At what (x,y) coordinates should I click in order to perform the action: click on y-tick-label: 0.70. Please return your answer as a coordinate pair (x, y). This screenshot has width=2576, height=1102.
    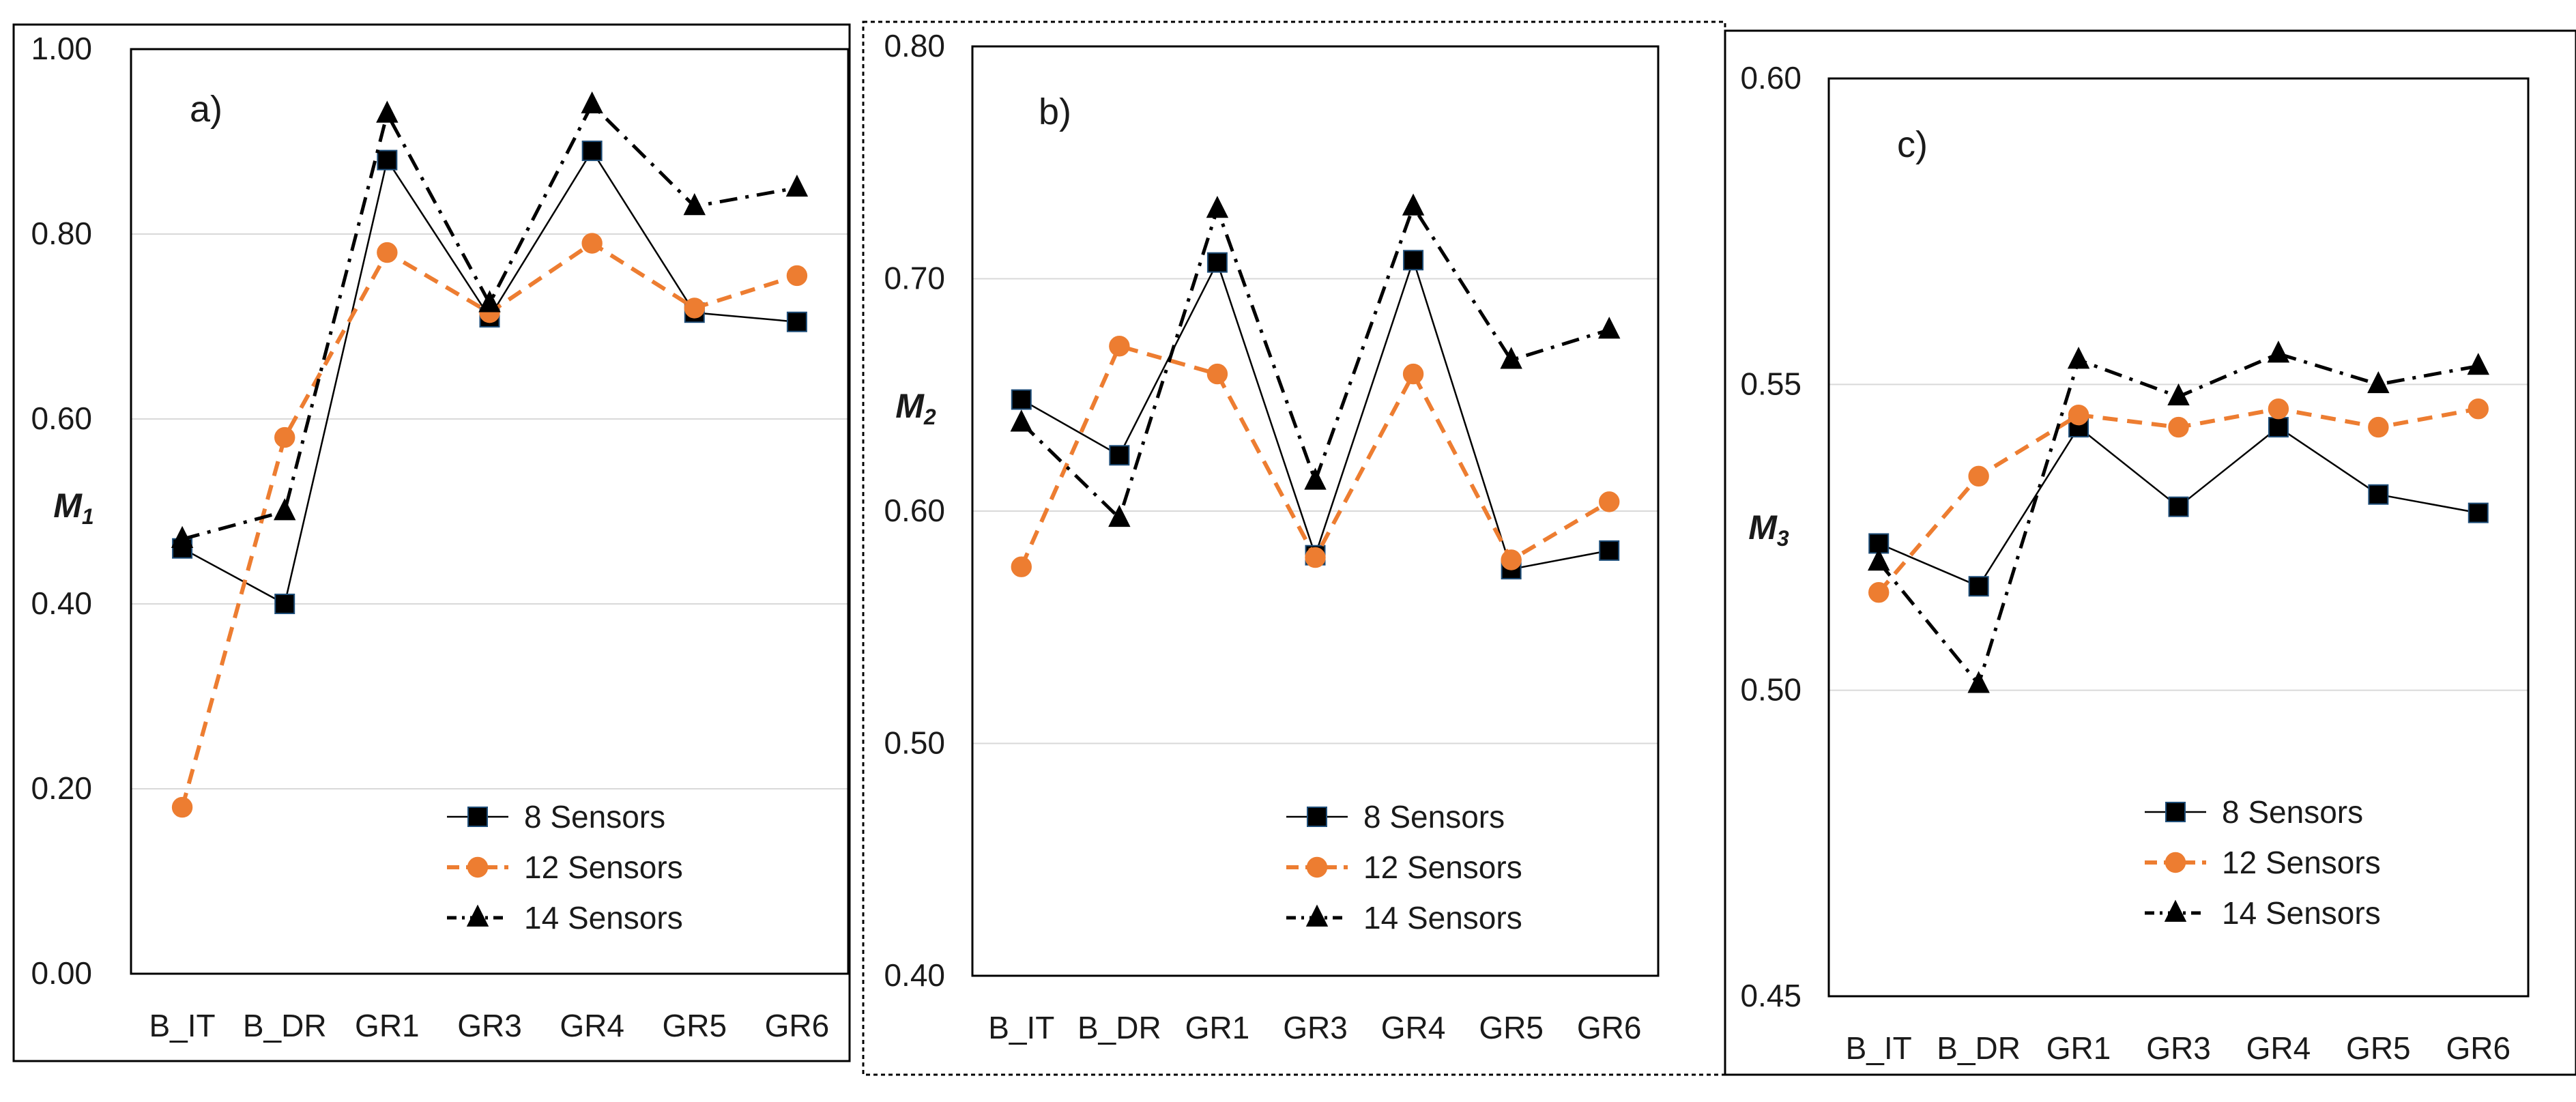
    Looking at the image, I should click on (914, 278).